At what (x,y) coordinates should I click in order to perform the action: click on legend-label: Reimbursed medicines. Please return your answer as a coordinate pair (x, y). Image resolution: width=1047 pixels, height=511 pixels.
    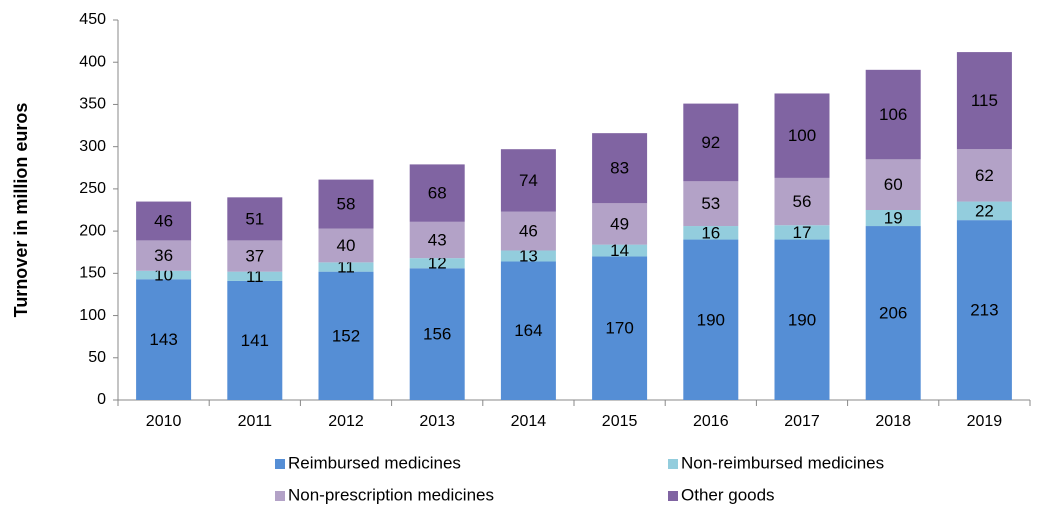
    Looking at the image, I should click on (374, 462).